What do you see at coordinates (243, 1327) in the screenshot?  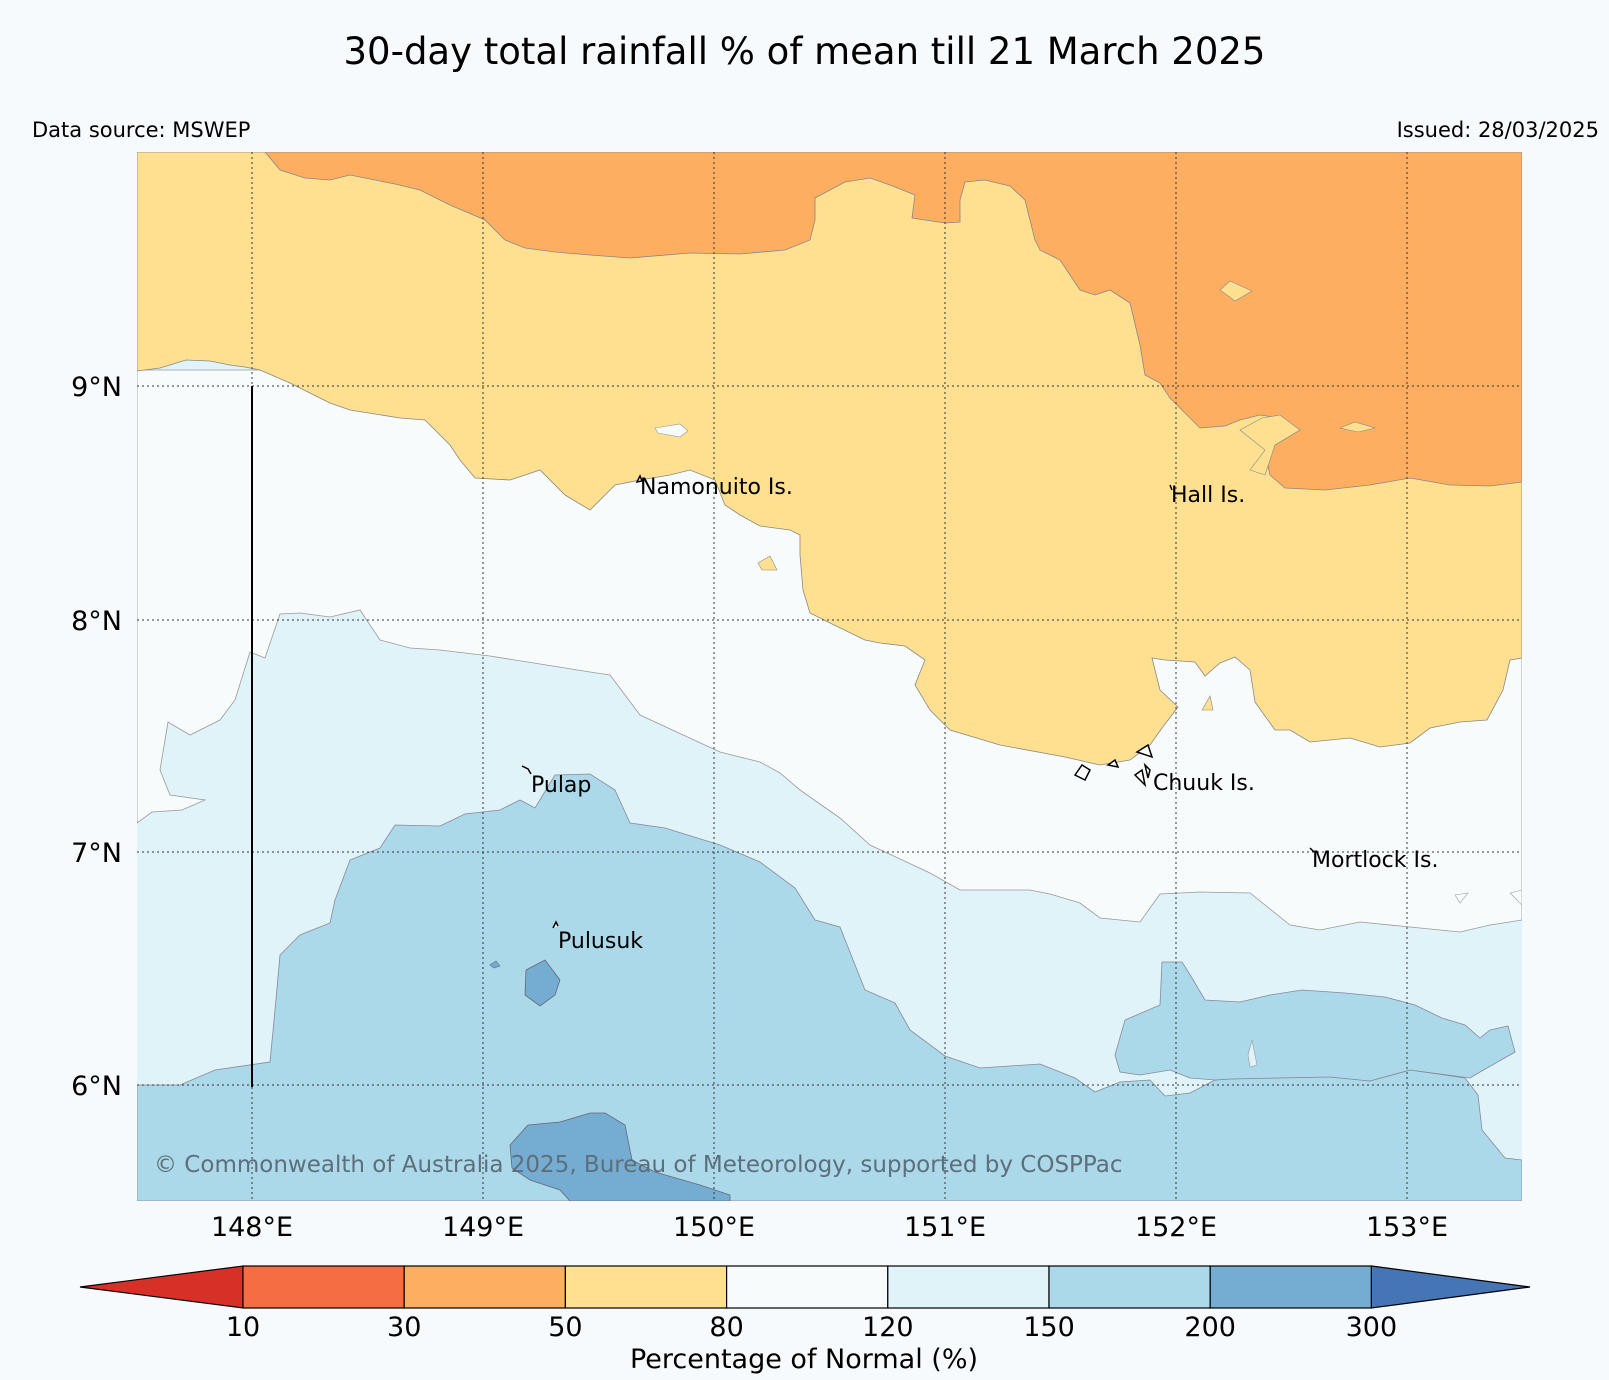 I see `colorbar-tick-label: 10` at bounding box center [243, 1327].